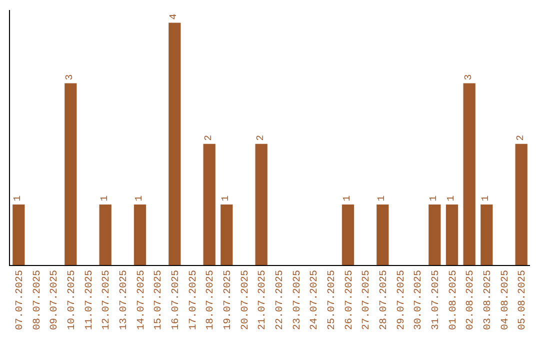  What do you see at coordinates (90, 300) in the screenshot?
I see `x-tick-label: 11.07.2025` at bounding box center [90, 300].